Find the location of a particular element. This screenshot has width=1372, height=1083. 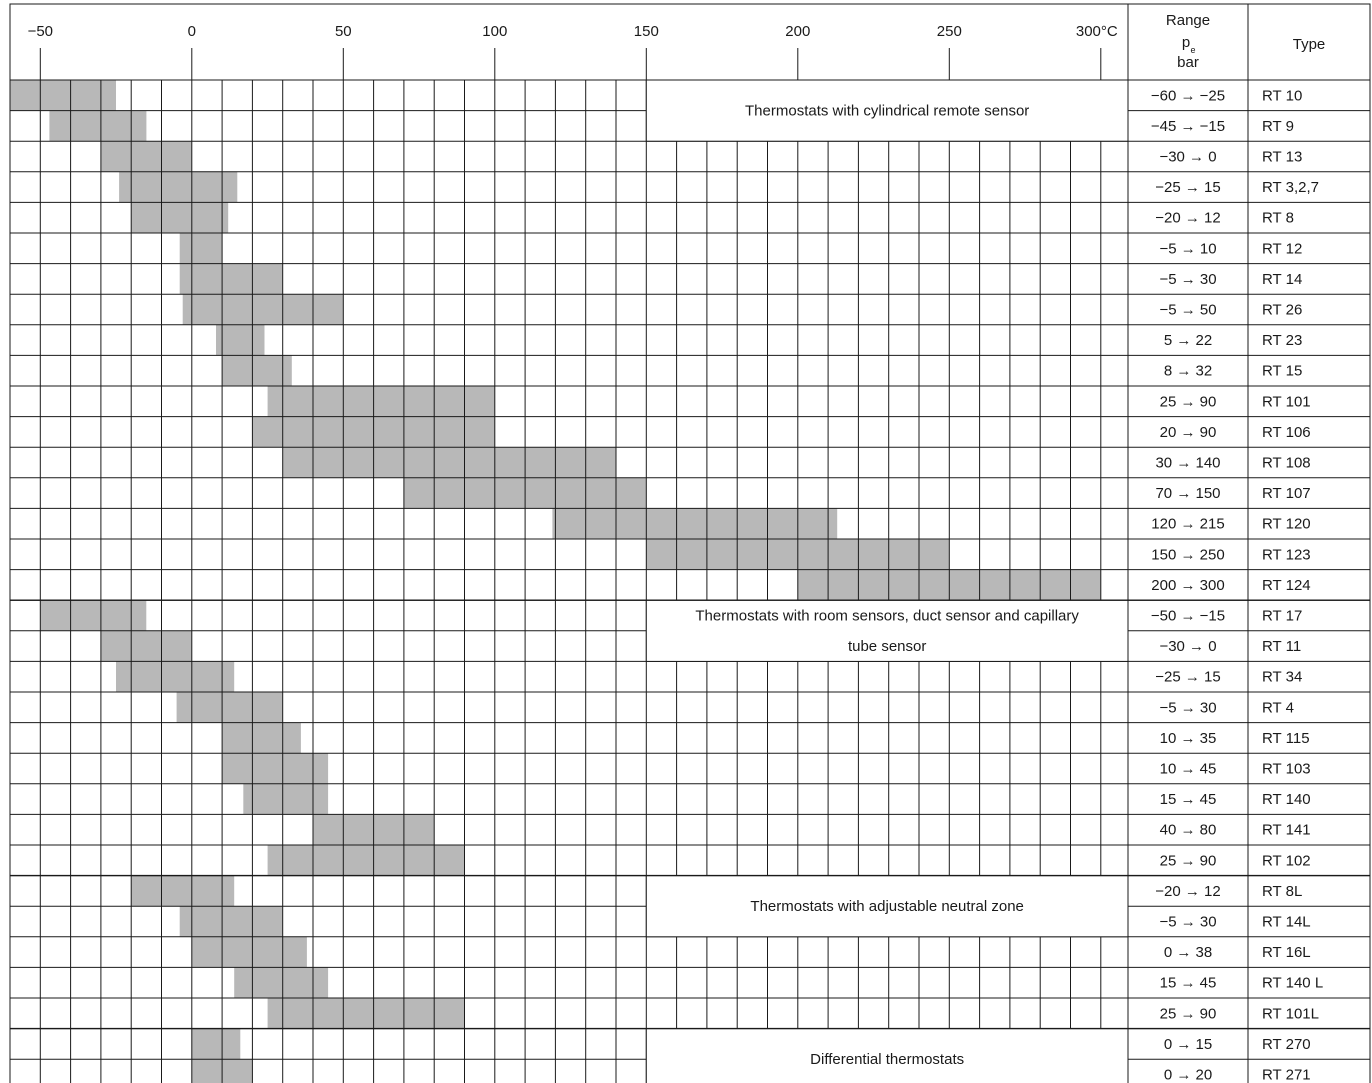

type-cell: RT 26 is located at coordinates (1282, 310).